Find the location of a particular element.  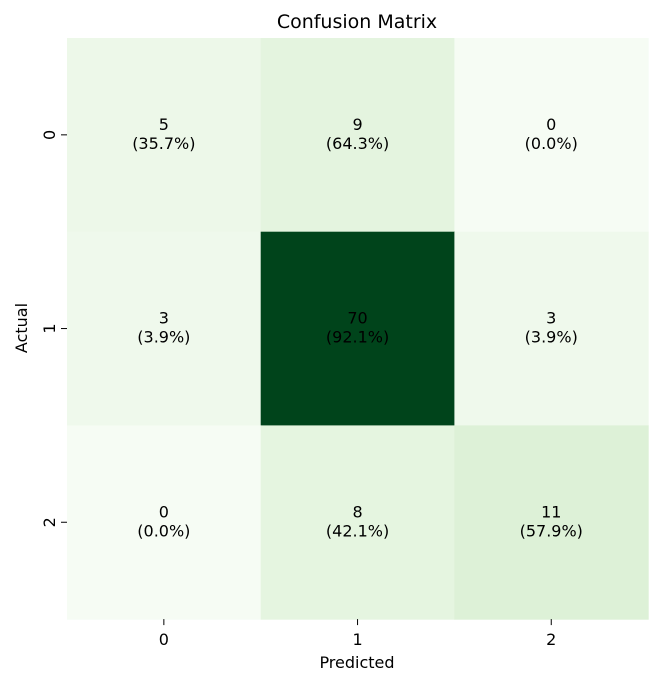

cell-percent-label: (64.3%) is located at coordinates (357, 143).